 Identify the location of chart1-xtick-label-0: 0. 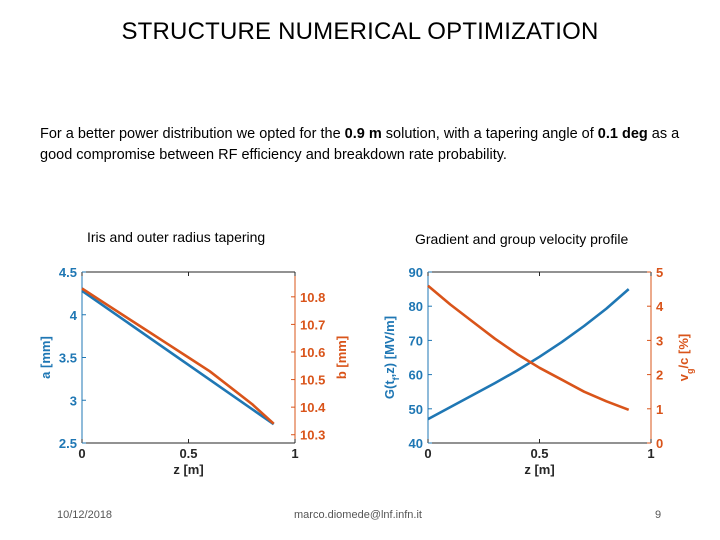
(81, 453).